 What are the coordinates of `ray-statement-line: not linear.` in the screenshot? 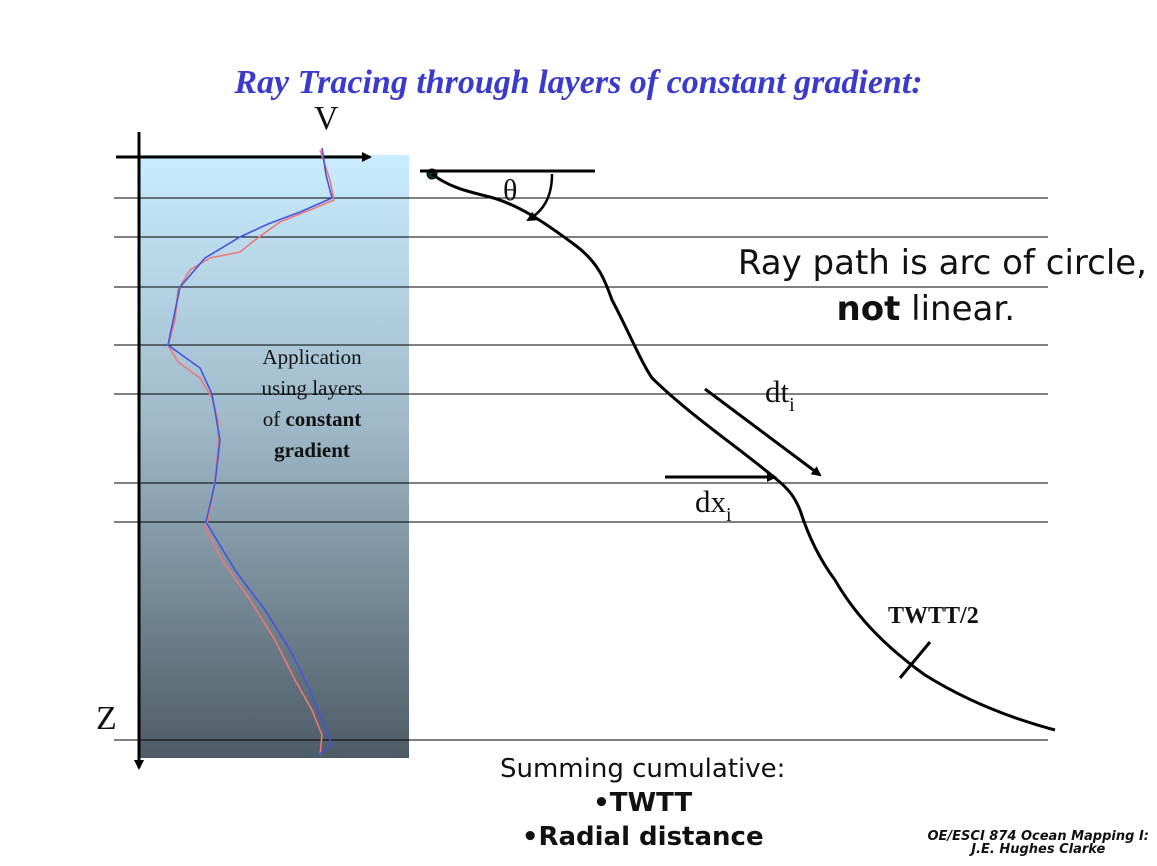 It's located at (942, 309).